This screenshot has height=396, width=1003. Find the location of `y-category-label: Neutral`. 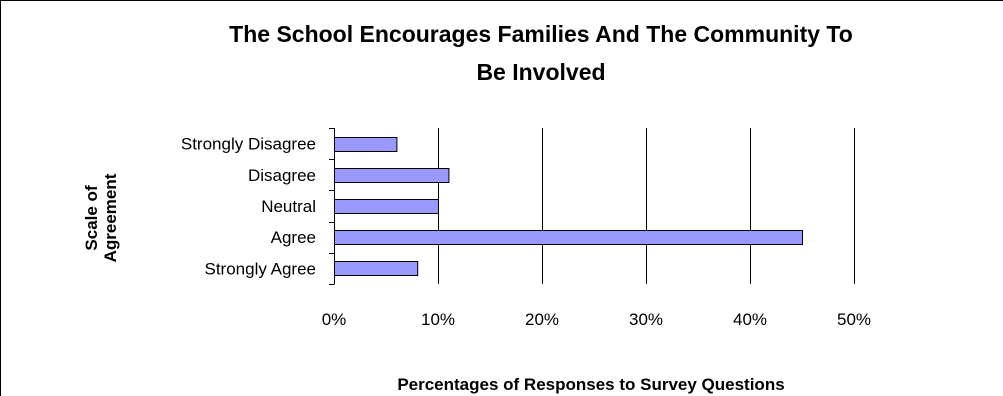

y-category-label: Neutral is located at coordinates (288, 206).